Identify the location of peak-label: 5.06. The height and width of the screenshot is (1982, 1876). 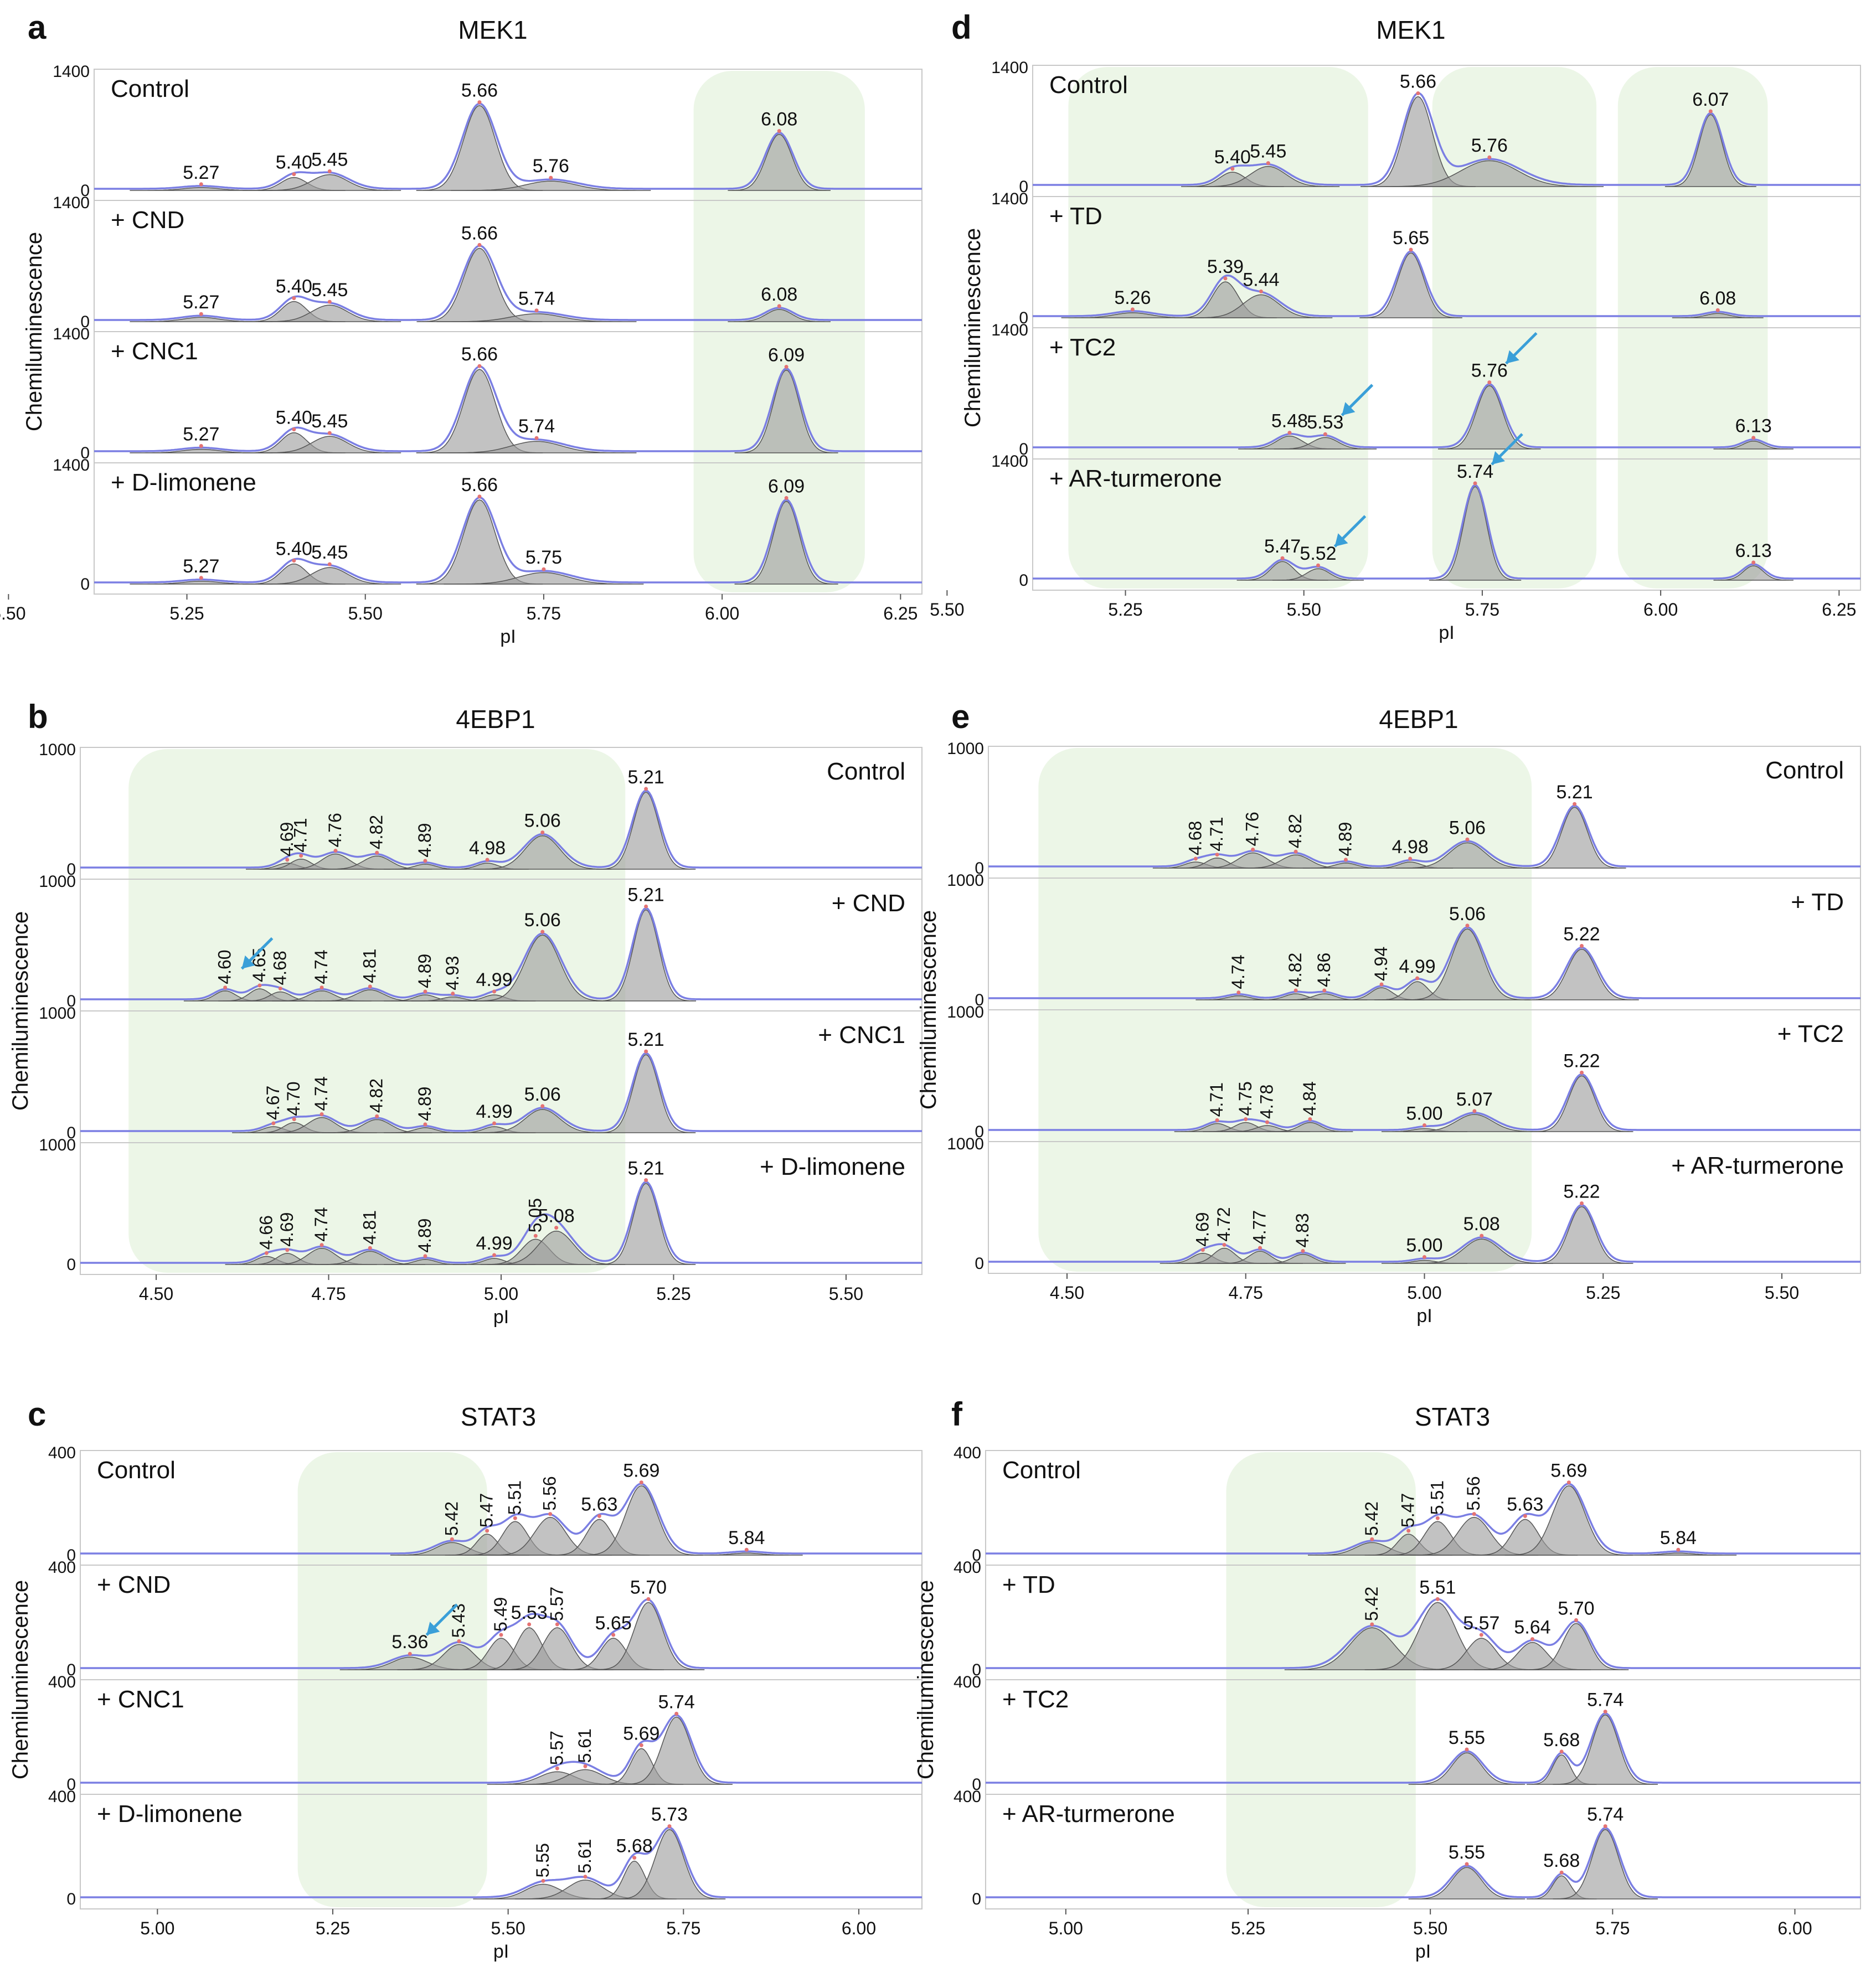
(543, 1095).